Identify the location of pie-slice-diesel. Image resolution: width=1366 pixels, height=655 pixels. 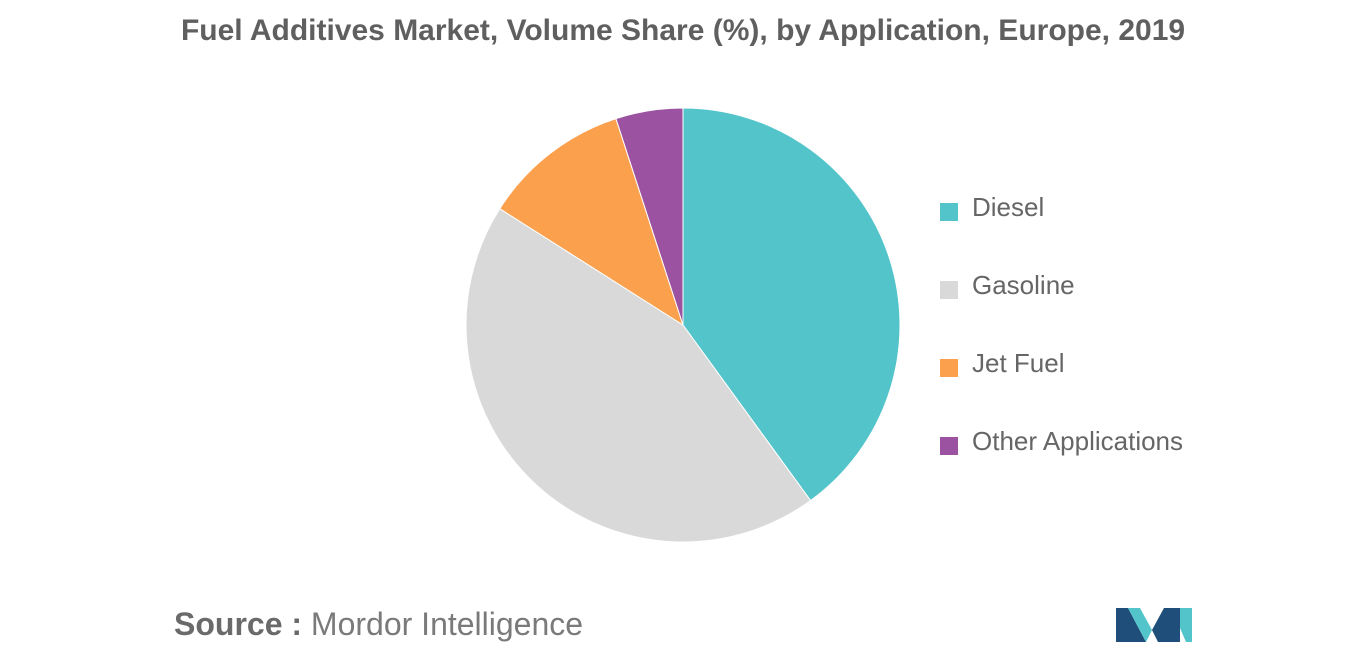
(791, 304).